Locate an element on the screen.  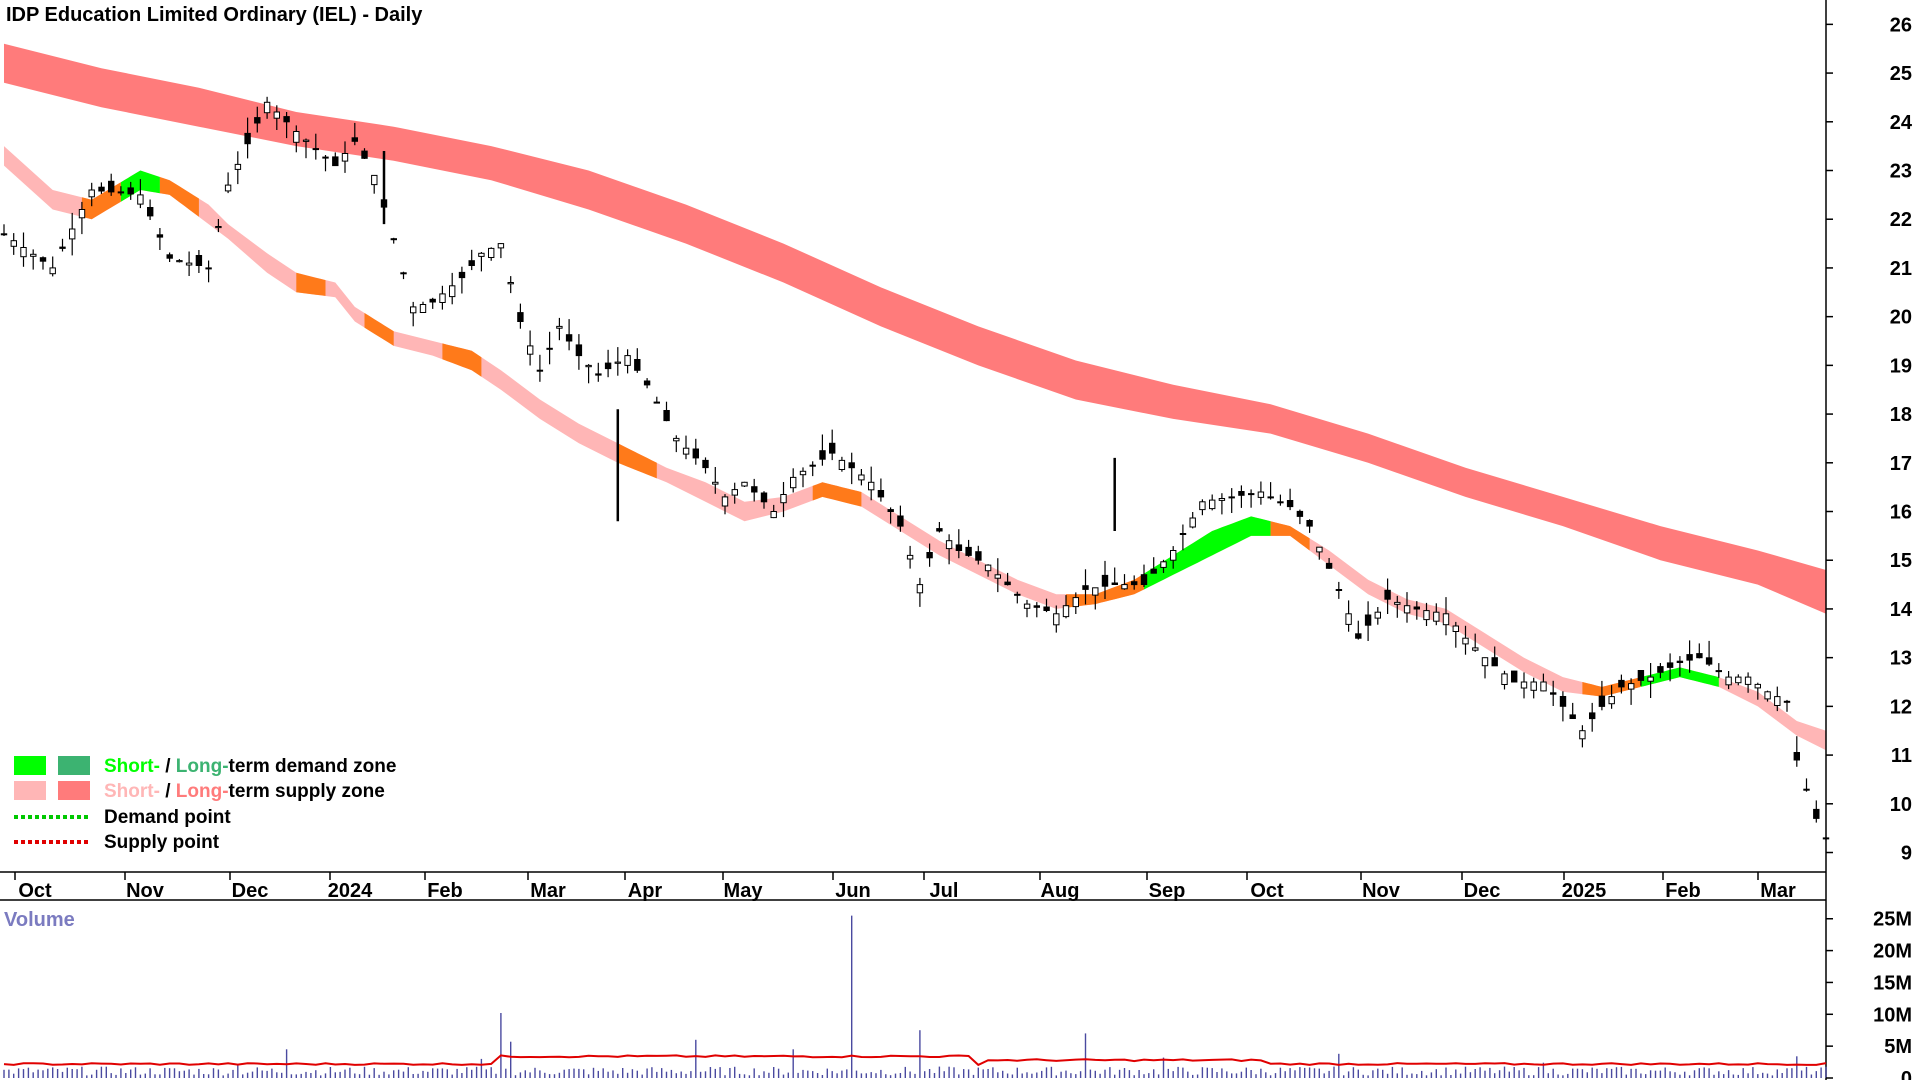
x-tick-label: Nov is located at coordinates (145, 891).